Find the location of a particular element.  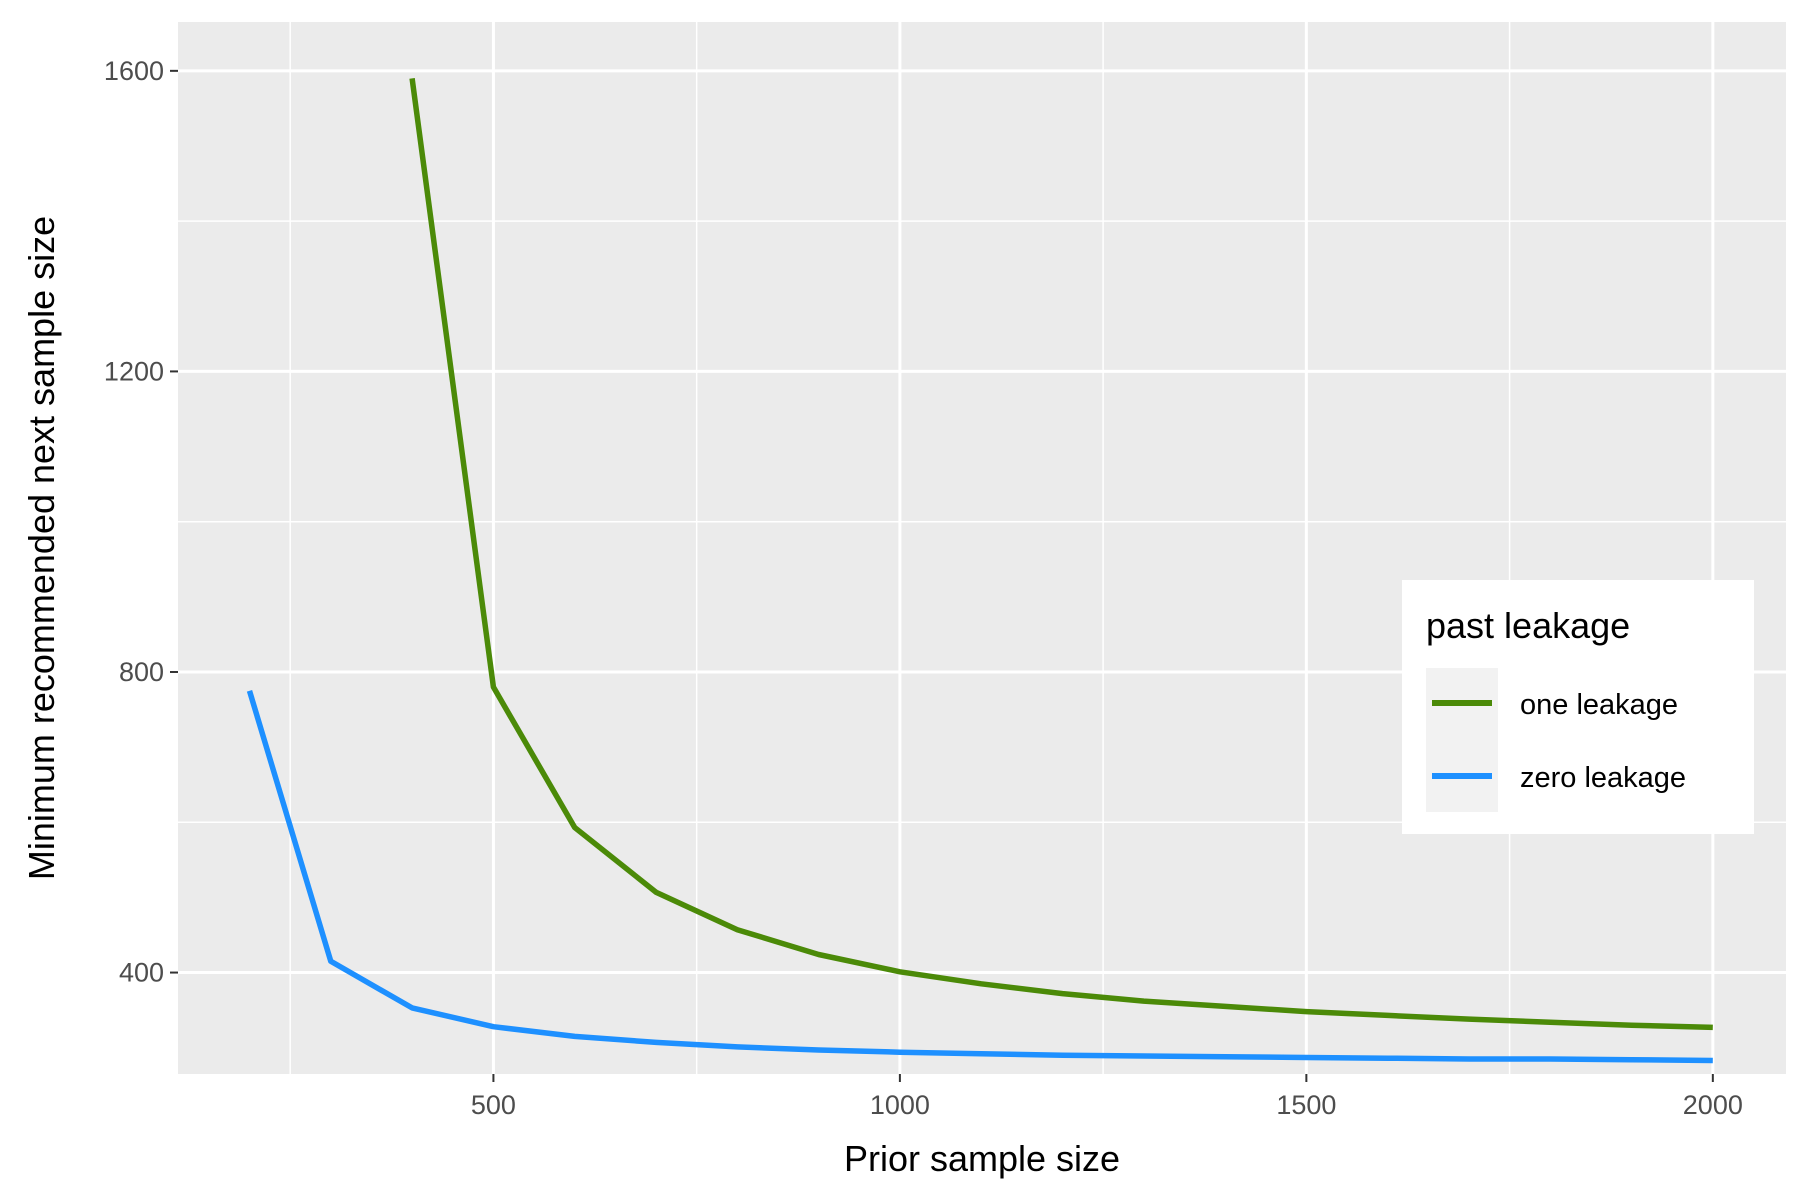

legend-key-background is located at coordinates (1462, 740).